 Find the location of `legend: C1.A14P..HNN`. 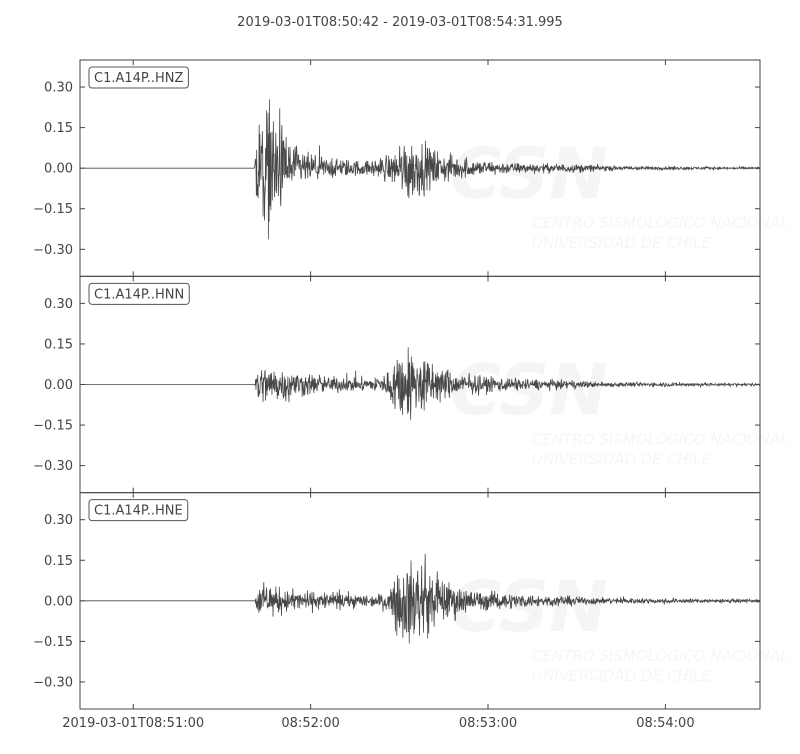

legend: C1.A14P..HNN is located at coordinates (139, 293).